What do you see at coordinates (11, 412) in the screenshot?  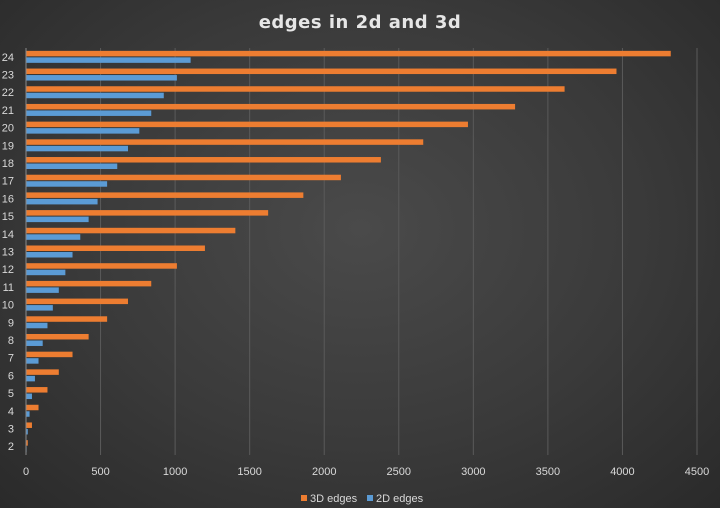 I see `y-tick-label: 4` at bounding box center [11, 412].